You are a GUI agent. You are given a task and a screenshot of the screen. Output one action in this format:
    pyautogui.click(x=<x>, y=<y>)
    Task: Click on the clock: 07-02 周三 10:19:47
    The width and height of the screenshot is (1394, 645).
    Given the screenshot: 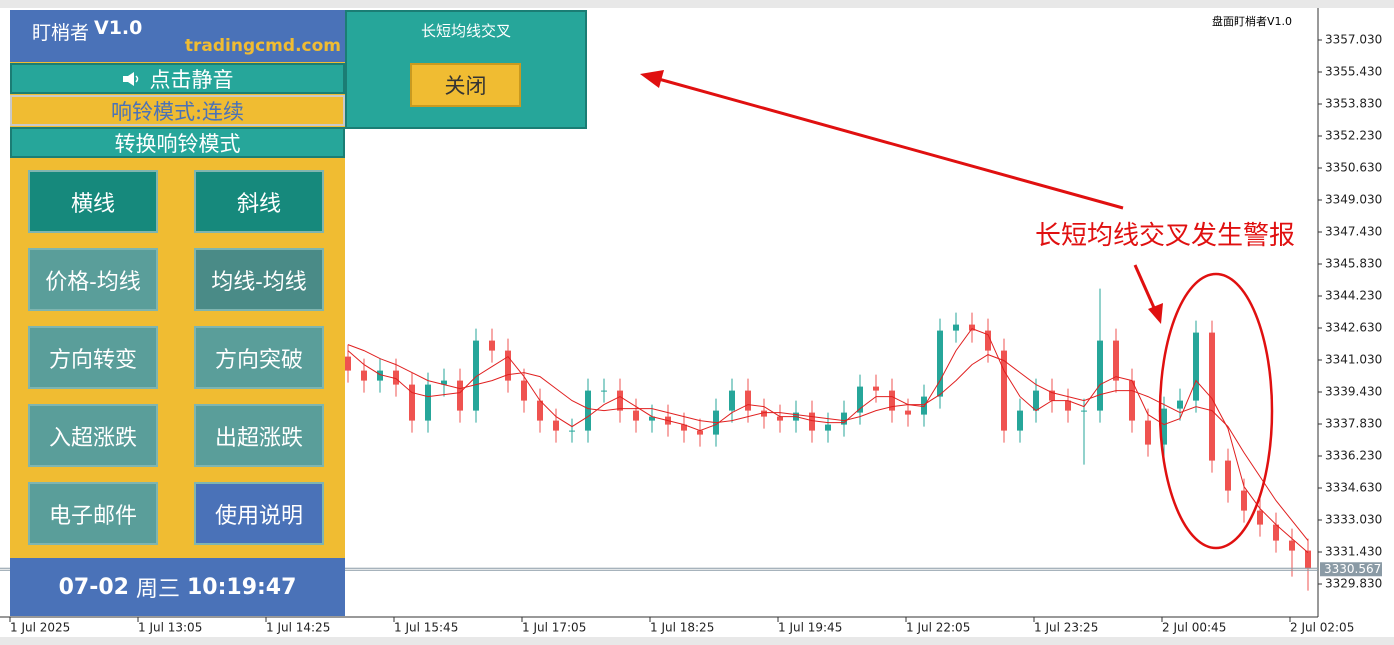 What is the action you would take?
    pyautogui.click(x=177, y=587)
    